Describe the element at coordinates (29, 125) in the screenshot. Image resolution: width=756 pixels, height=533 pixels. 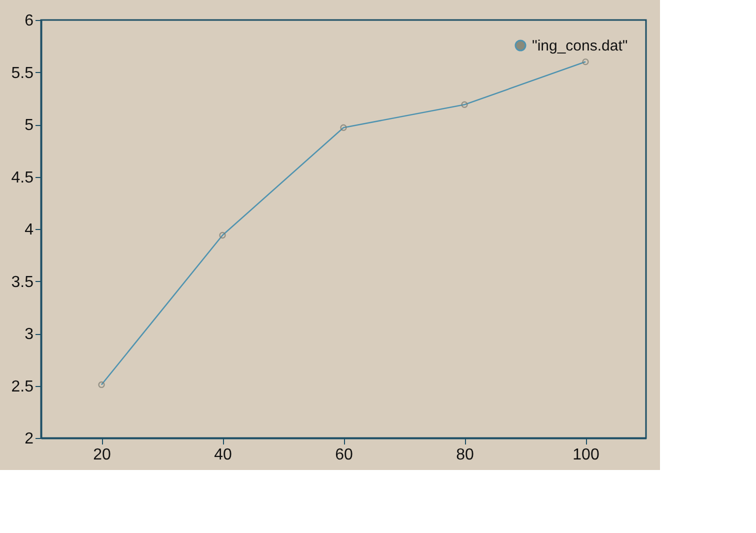
I see `y-tick-label: 5` at that location.